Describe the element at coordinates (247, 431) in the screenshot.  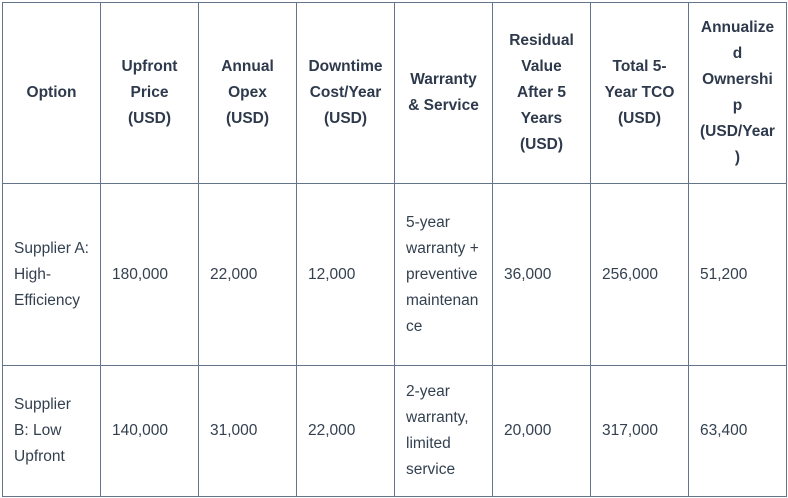
I see `cell-annual-opex: 31,000` at that location.